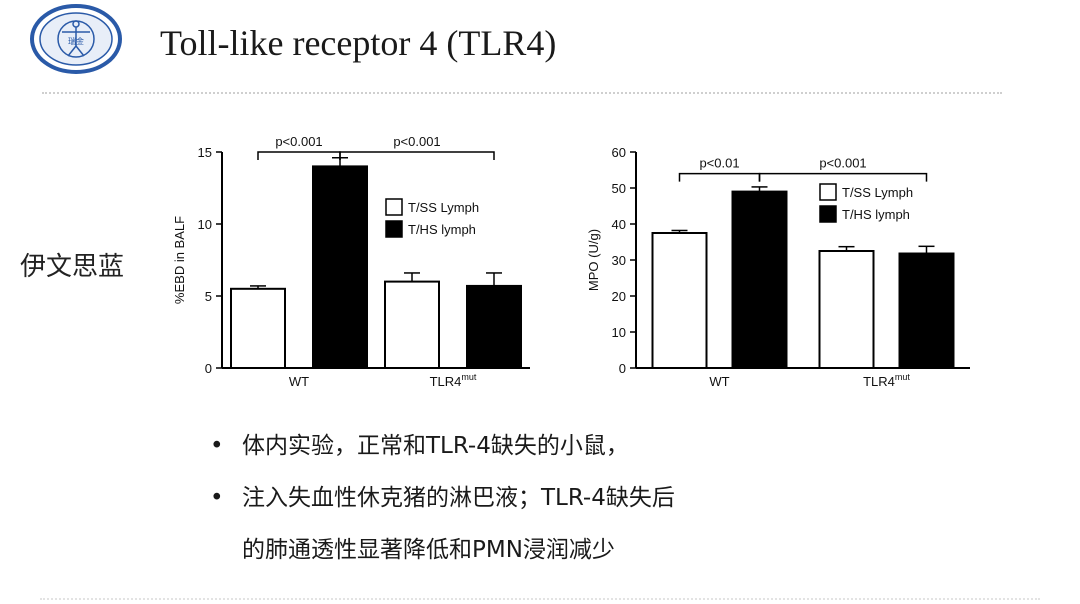 This screenshot has width=1080, height=604. I want to click on logo-text: 瑞金, so click(76, 41).